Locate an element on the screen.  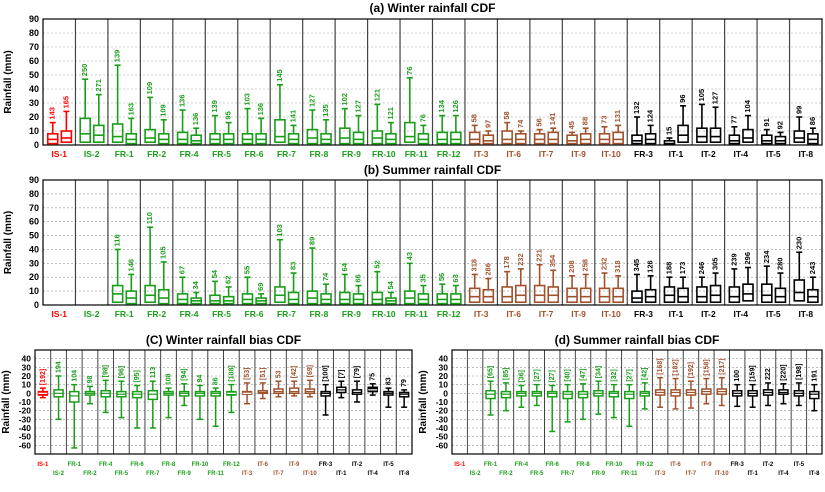
winter-bias-frame is located at coordinates (223, 402).